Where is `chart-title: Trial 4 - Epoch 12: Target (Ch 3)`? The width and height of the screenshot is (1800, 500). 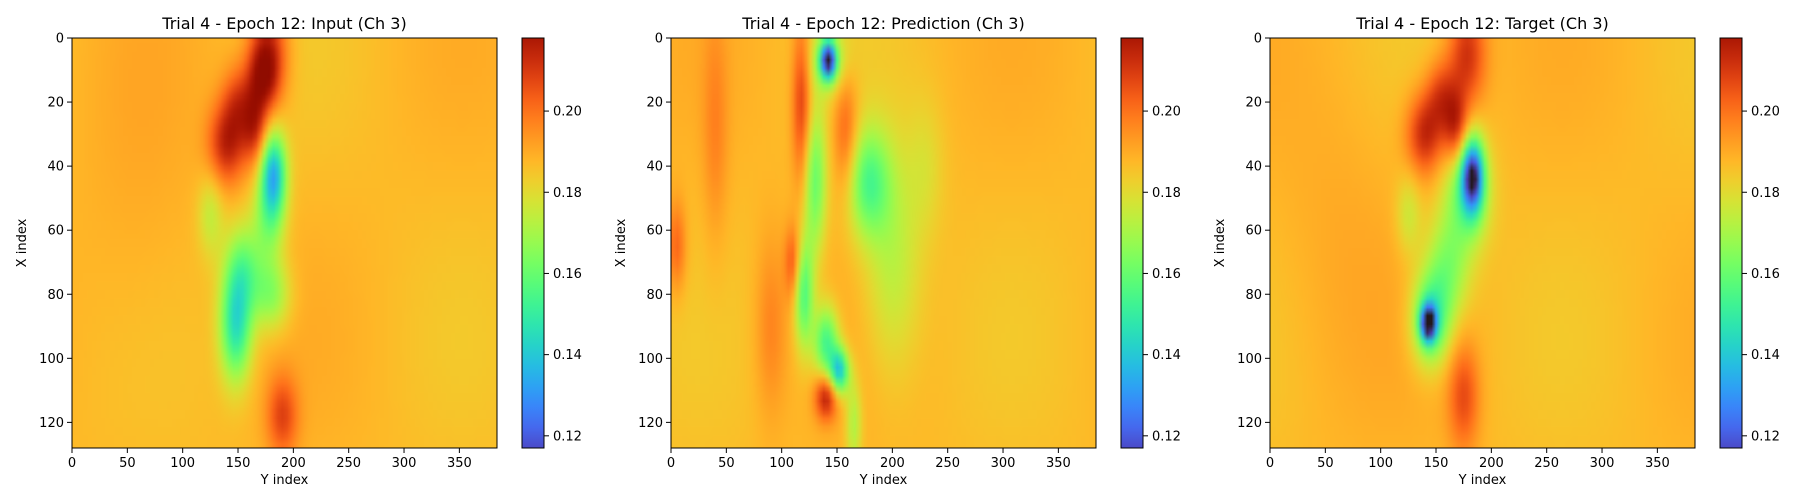 chart-title: Trial 4 - Epoch 12: Target (Ch 3) is located at coordinates (1481, 23).